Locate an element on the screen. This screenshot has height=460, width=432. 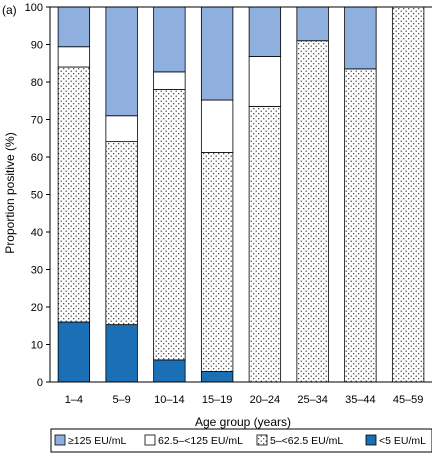
y-tick-label: 80 is located at coordinates (37, 83).